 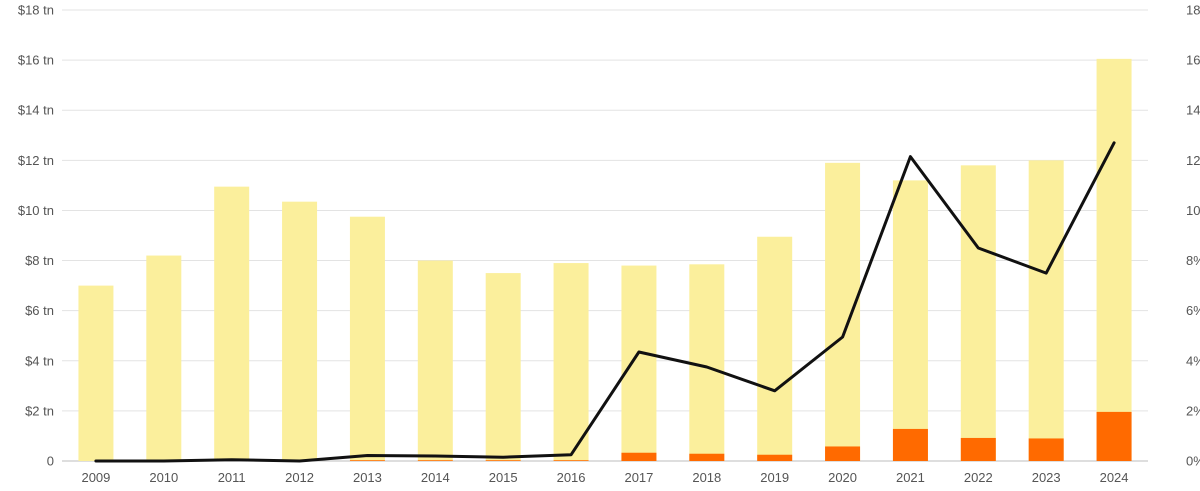 What do you see at coordinates (36, 60) in the screenshot?
I see `left-tick-label: $16 tn` at bounding box center [36, 60].